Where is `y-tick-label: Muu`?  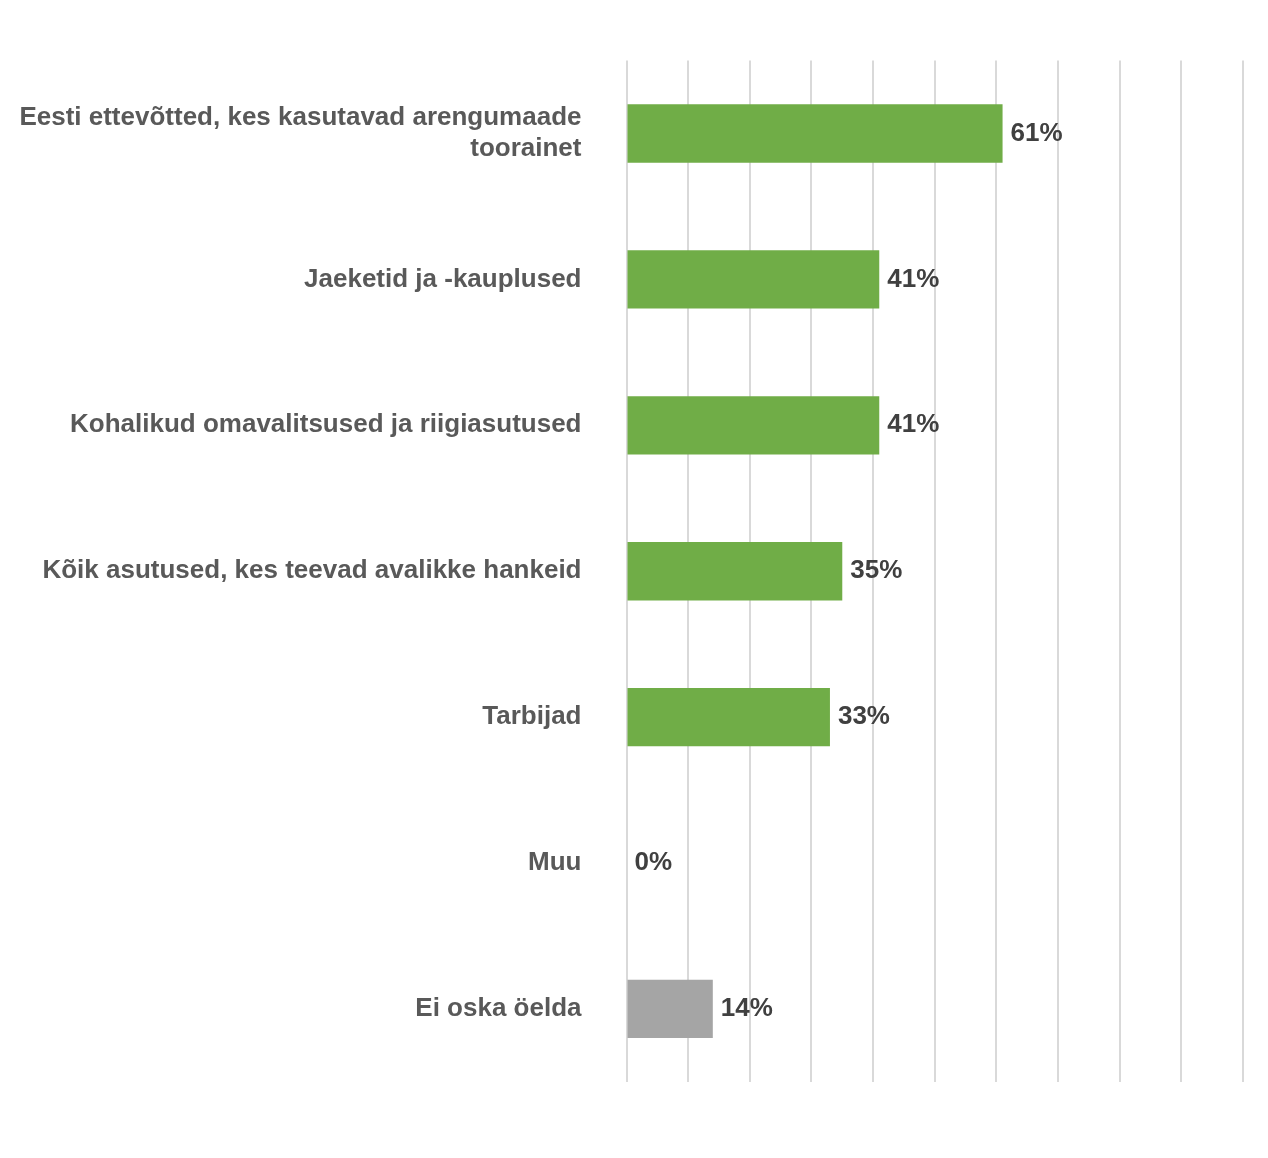 y-tick-label: Muu is located at coordinates (555, 861).